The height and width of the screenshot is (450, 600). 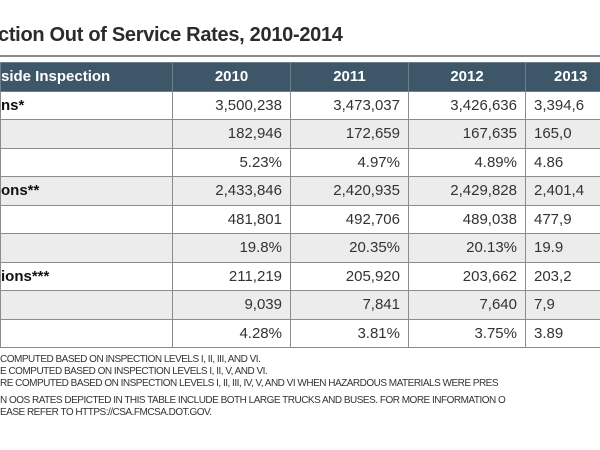 I want to click on table-cell: 489,038, so click(x=467, y=219).